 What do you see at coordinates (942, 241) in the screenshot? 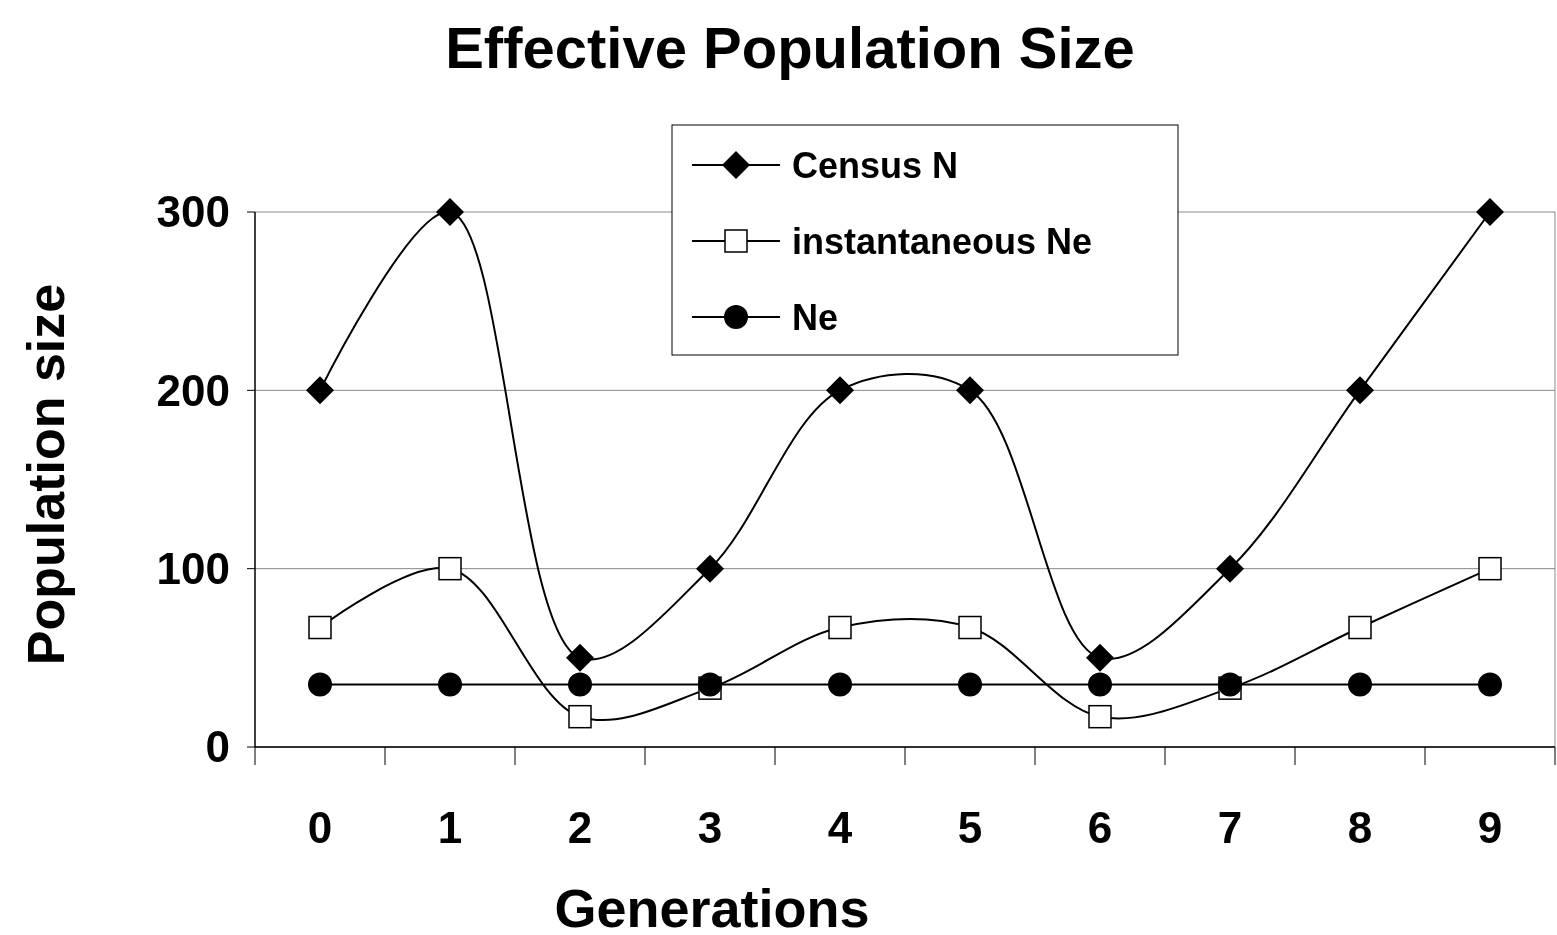
I see `legend-label: instantaneous Ne` at bounding box center [942, 241].